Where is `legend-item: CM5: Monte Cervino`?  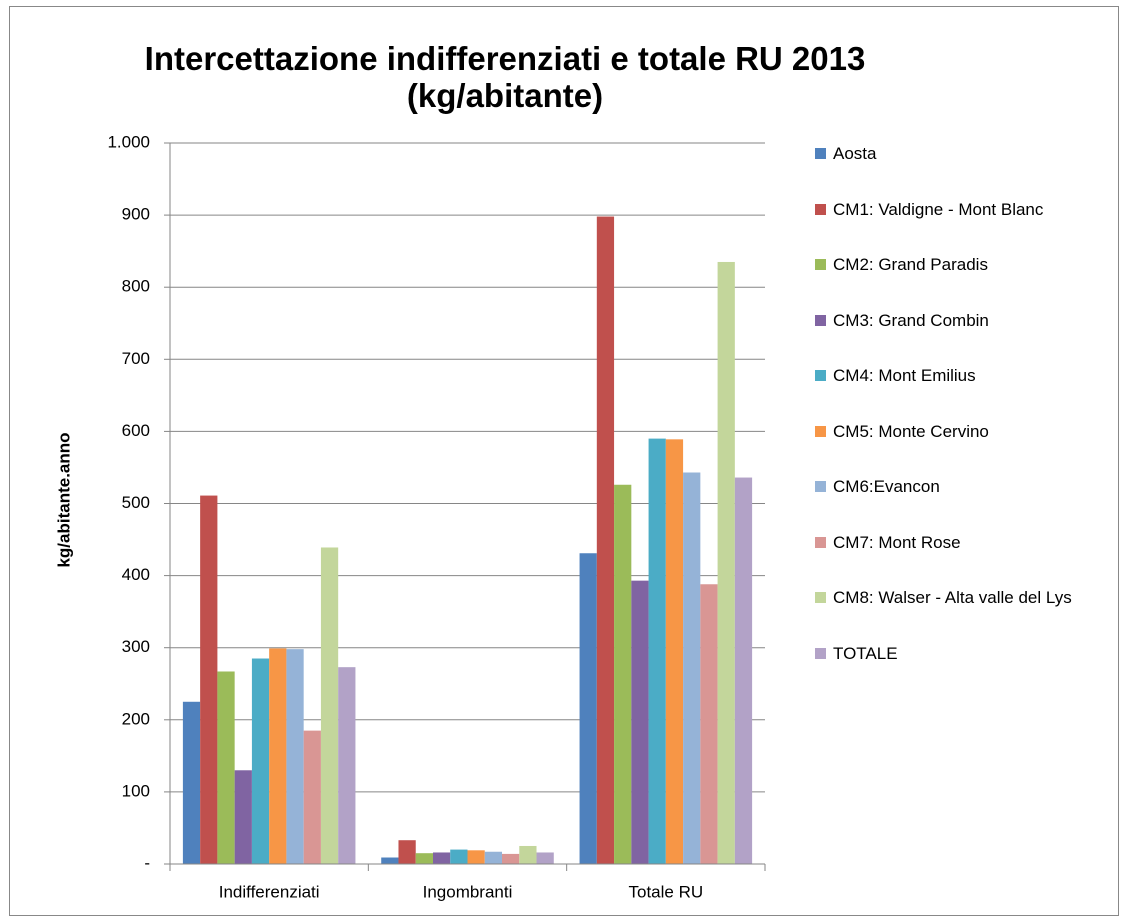 legend-item: CM5: Monte Cervino is located at coordinates (969, 432).